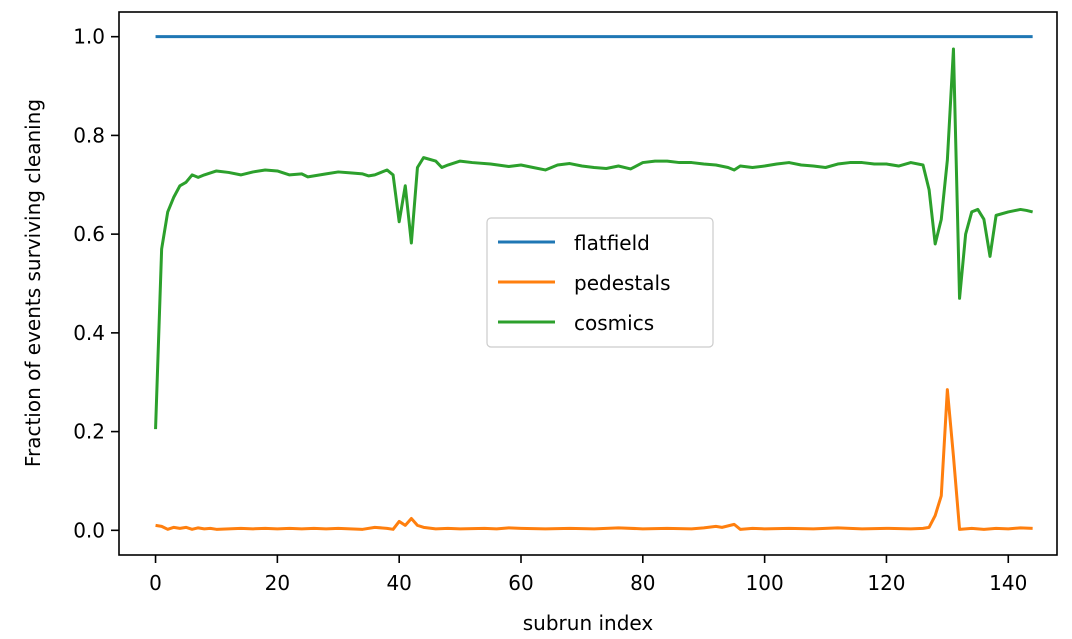 Image resolution: width=1072 pixels, height=639 pixels. I want to click on x-tick-label: 140, so click(1008, 583).